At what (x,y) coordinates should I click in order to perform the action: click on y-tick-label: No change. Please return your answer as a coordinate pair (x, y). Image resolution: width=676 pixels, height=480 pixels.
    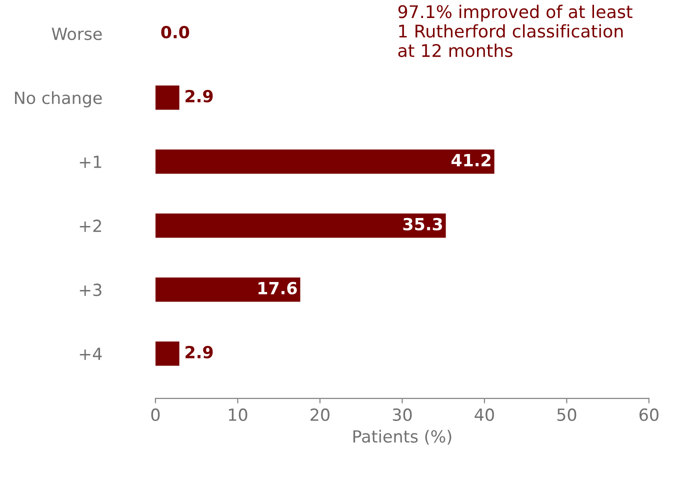
    Looking at the image, I should click on (58, 99).